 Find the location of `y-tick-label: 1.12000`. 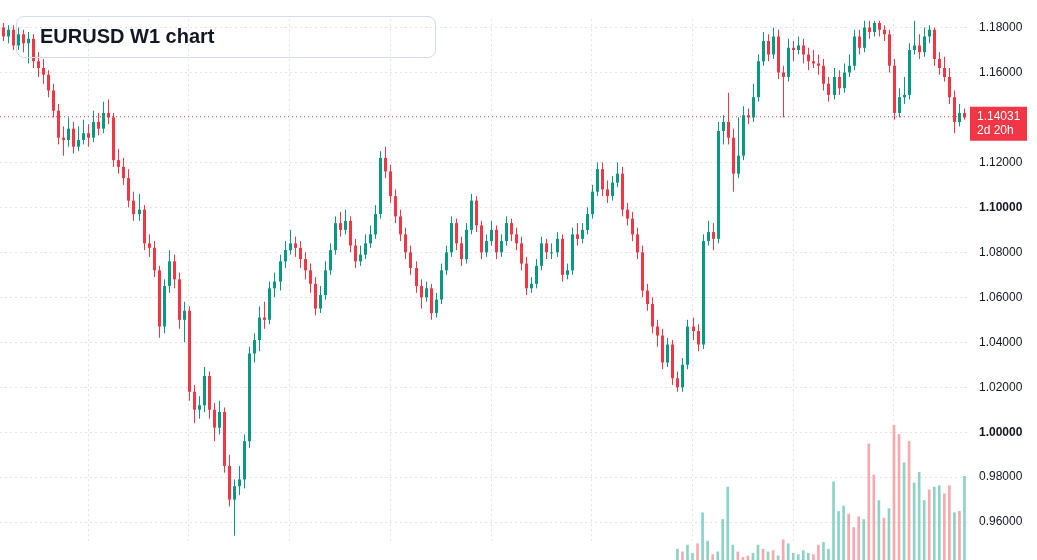

y-tick-label: 1.12000 is located at coordinates (1001, 161).